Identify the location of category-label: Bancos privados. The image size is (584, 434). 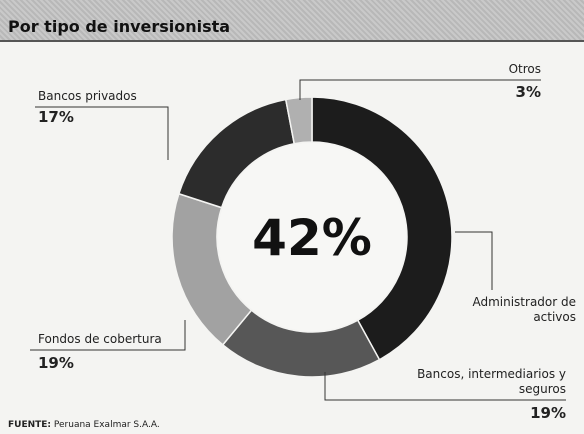
(87, 96).